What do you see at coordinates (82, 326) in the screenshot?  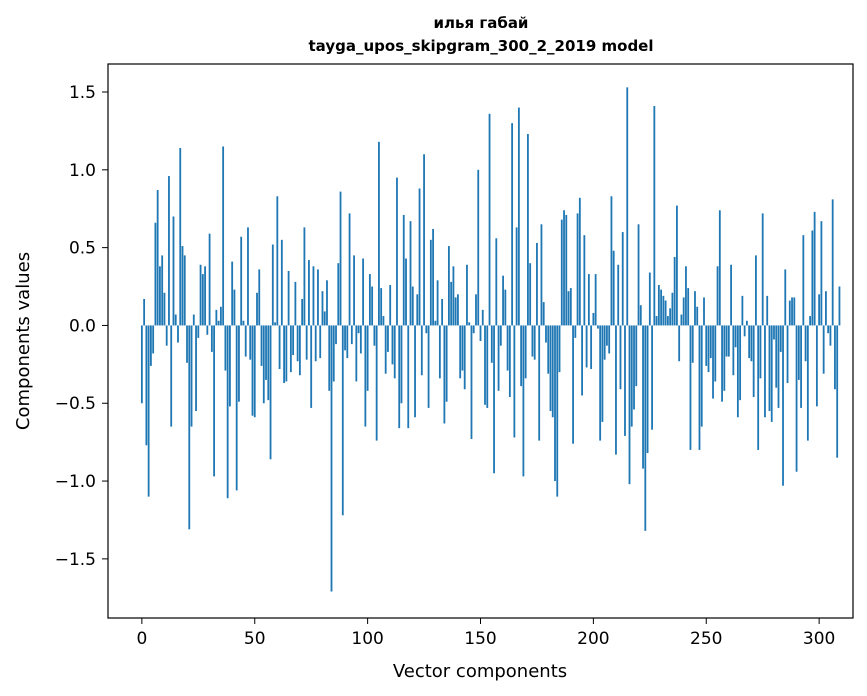 I see `y-tick-label: 0.0` at bounding box center [82, 326].